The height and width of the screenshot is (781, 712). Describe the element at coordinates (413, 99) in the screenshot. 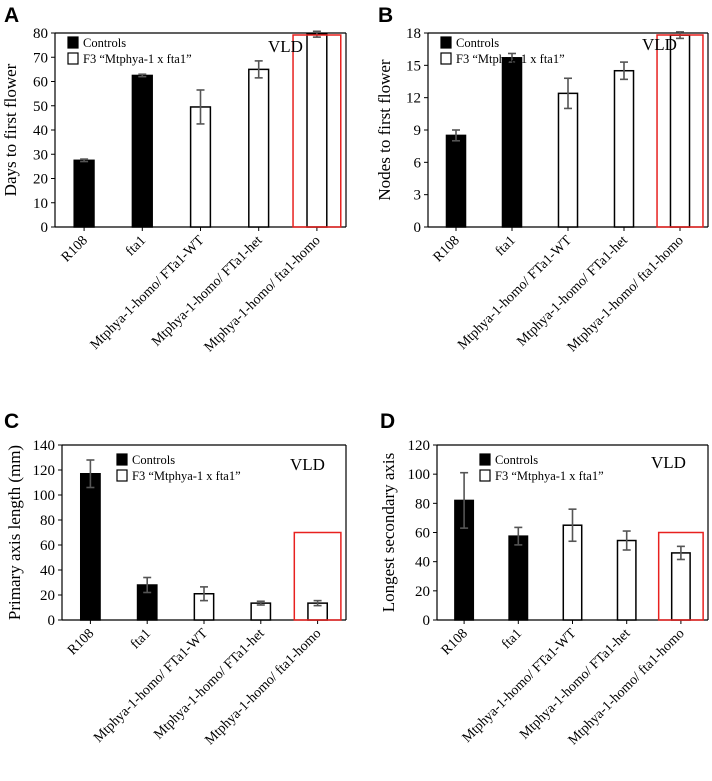

I see `y-tick-label: 12` at that location.